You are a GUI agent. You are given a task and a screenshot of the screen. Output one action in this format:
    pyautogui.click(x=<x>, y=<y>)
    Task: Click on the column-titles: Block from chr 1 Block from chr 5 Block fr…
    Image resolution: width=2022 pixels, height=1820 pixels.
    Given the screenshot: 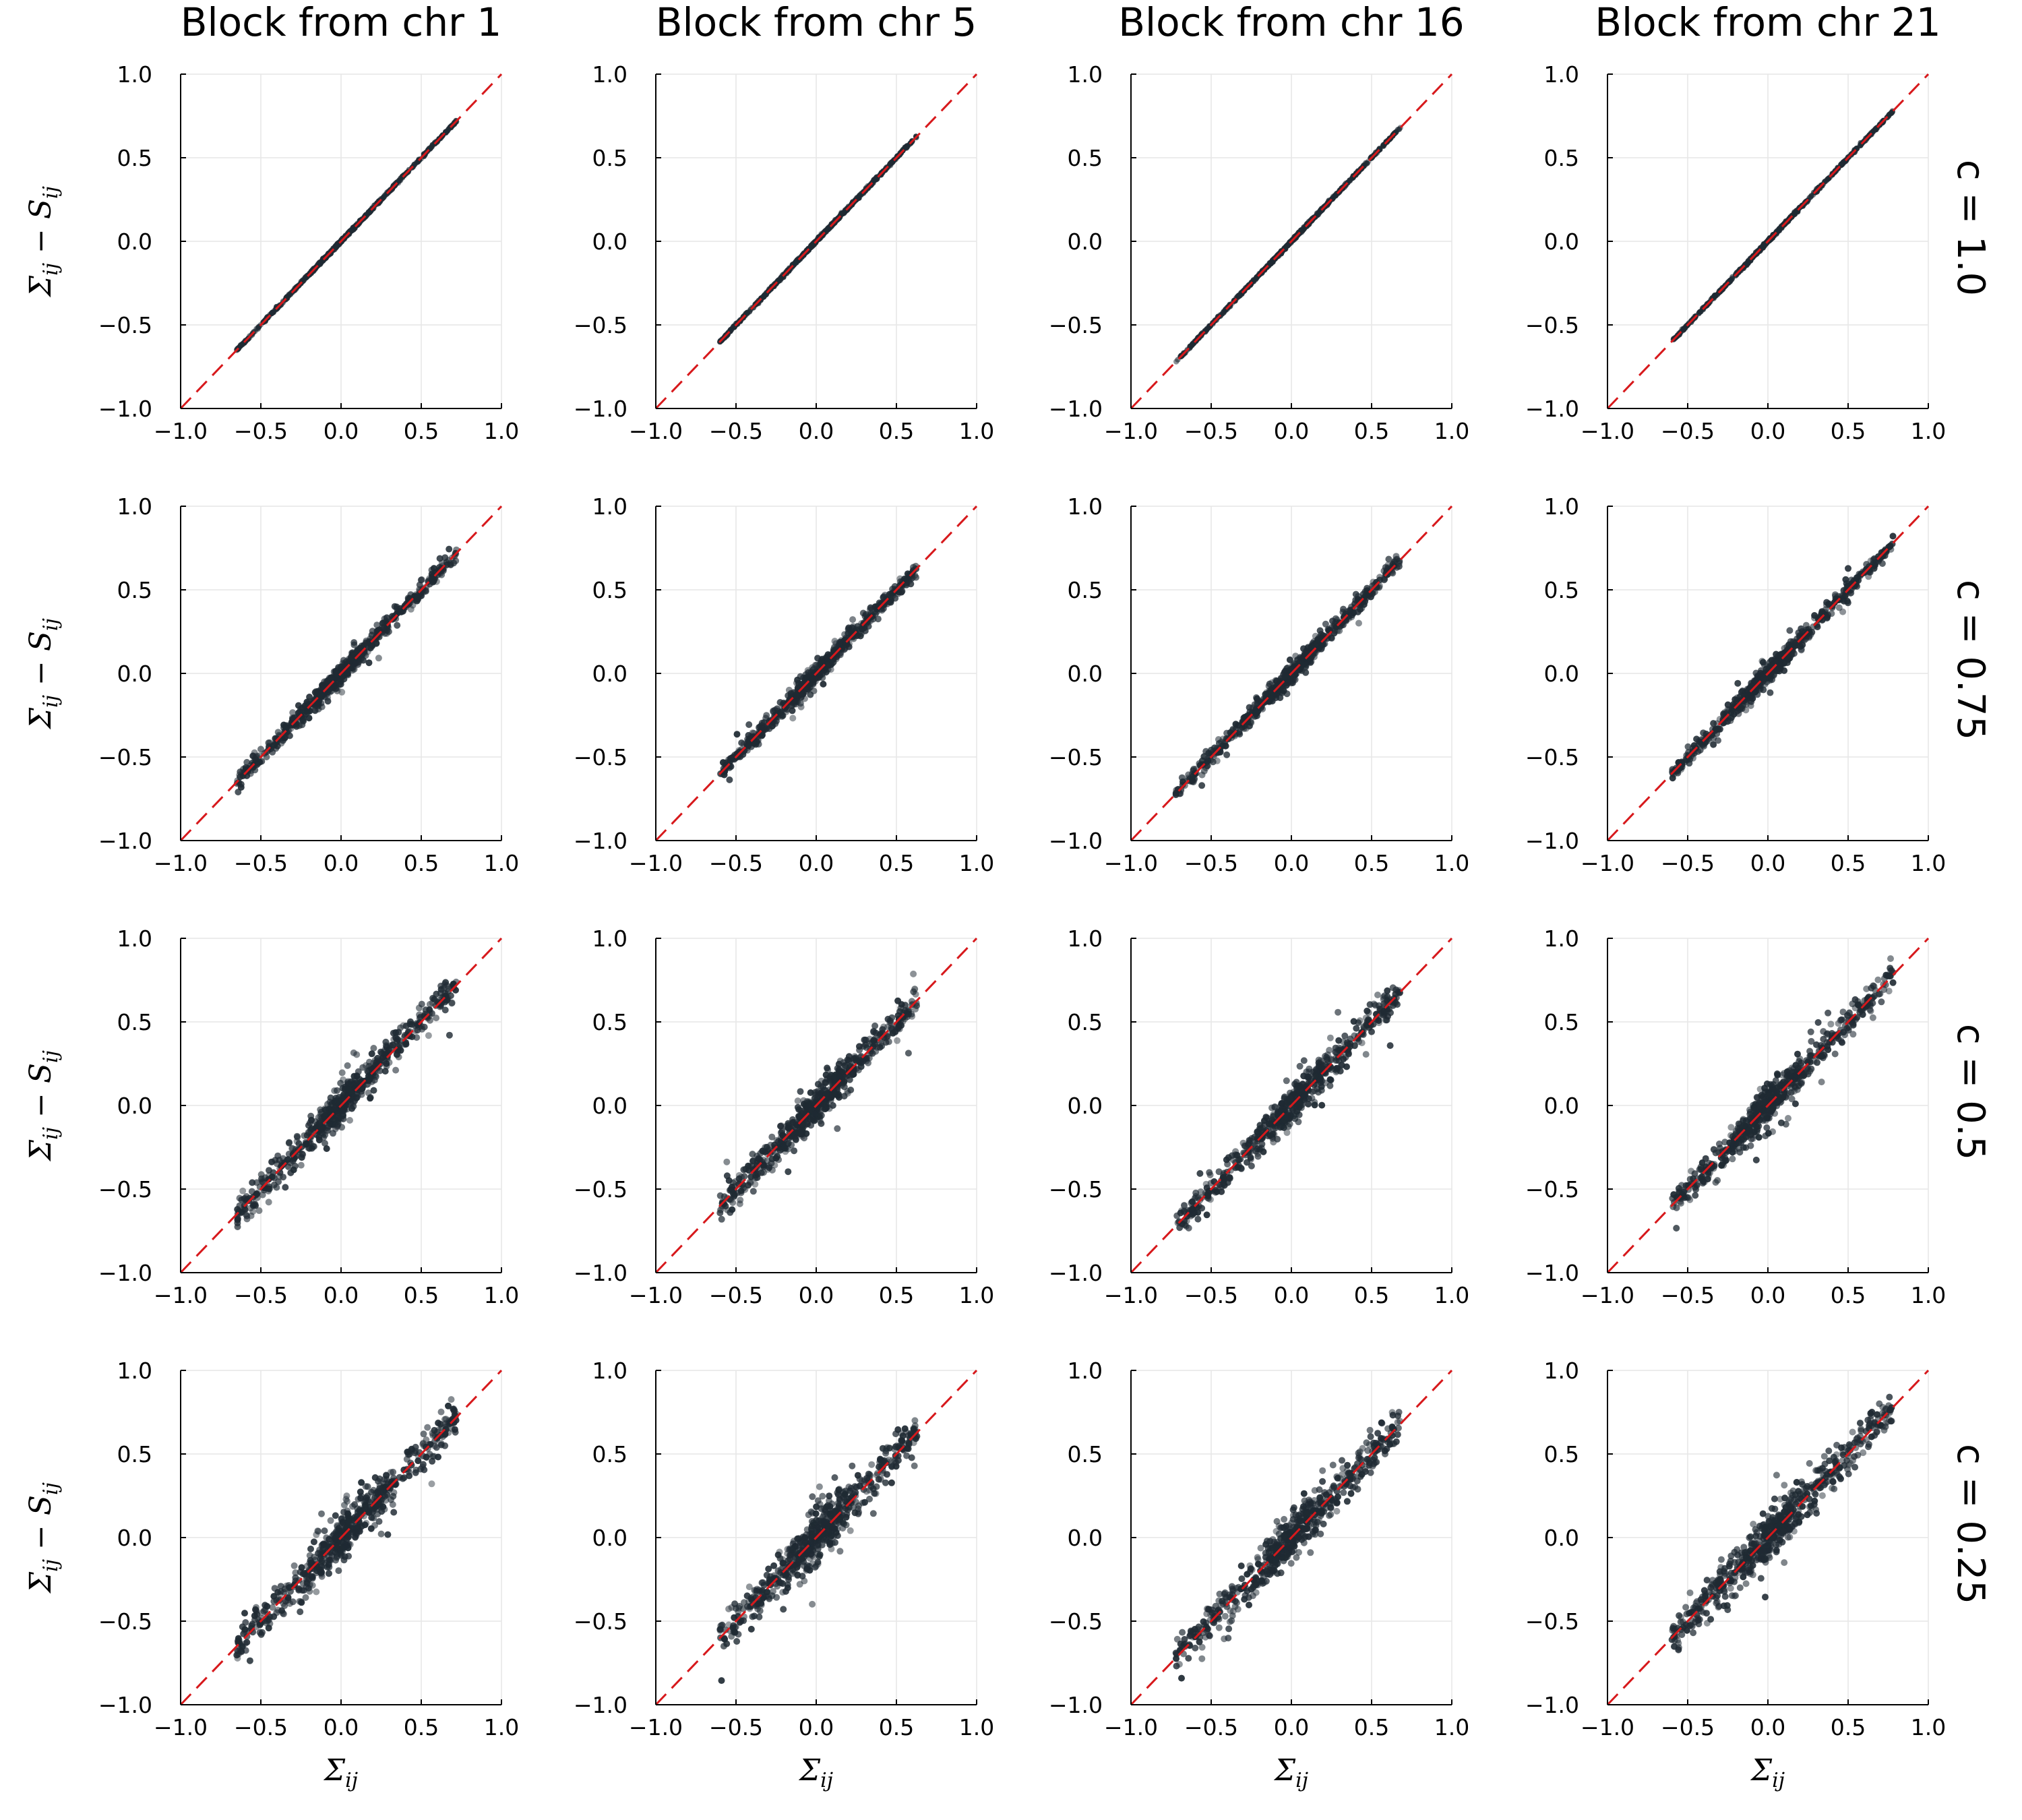 What is the action you would take?
    pyautogui.click(x=1061, y=23)
    